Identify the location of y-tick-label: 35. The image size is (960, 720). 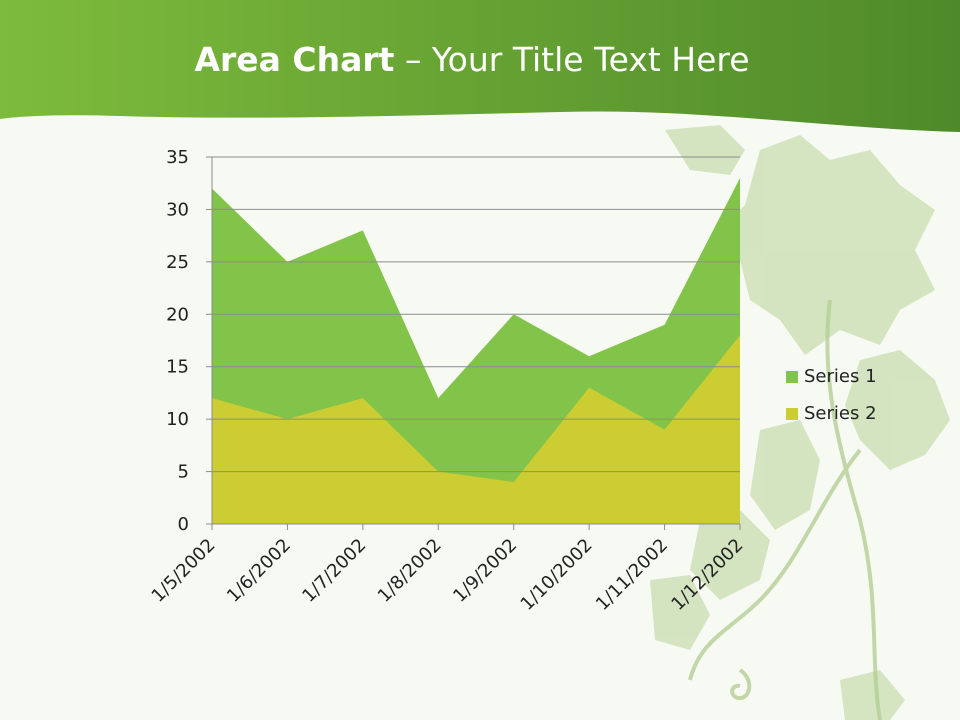
(177, 157).